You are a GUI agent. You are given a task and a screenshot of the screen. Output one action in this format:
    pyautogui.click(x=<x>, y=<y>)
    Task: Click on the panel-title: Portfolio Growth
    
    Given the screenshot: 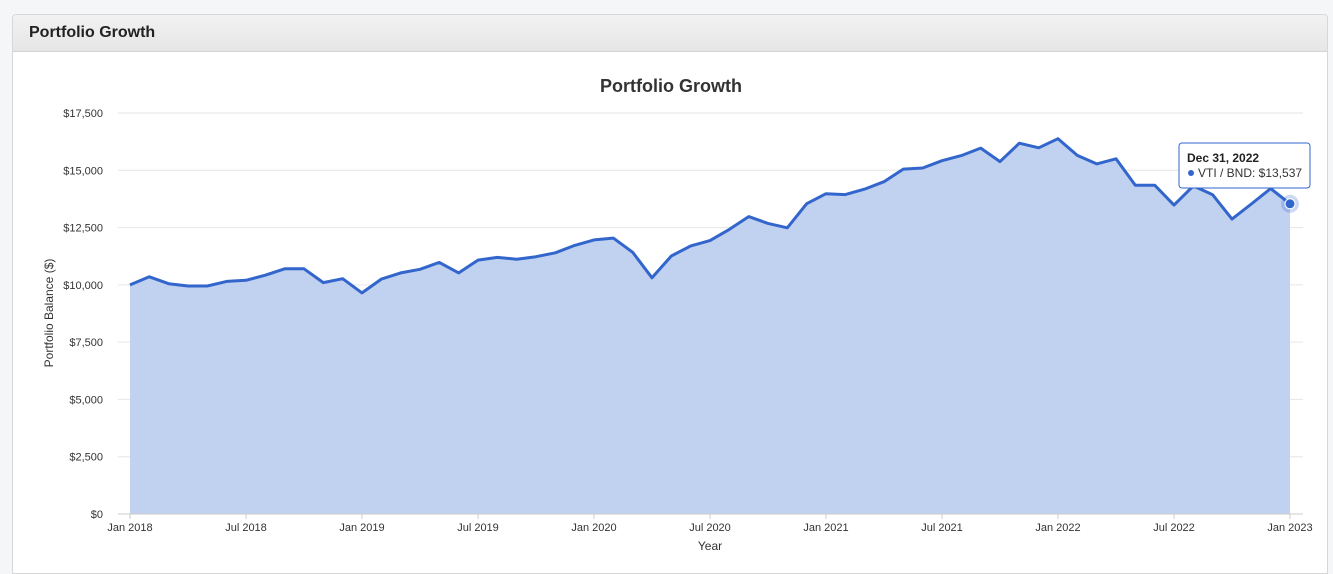 What is the action you would take?
    pyautogui.click(x=670, y=33)
    